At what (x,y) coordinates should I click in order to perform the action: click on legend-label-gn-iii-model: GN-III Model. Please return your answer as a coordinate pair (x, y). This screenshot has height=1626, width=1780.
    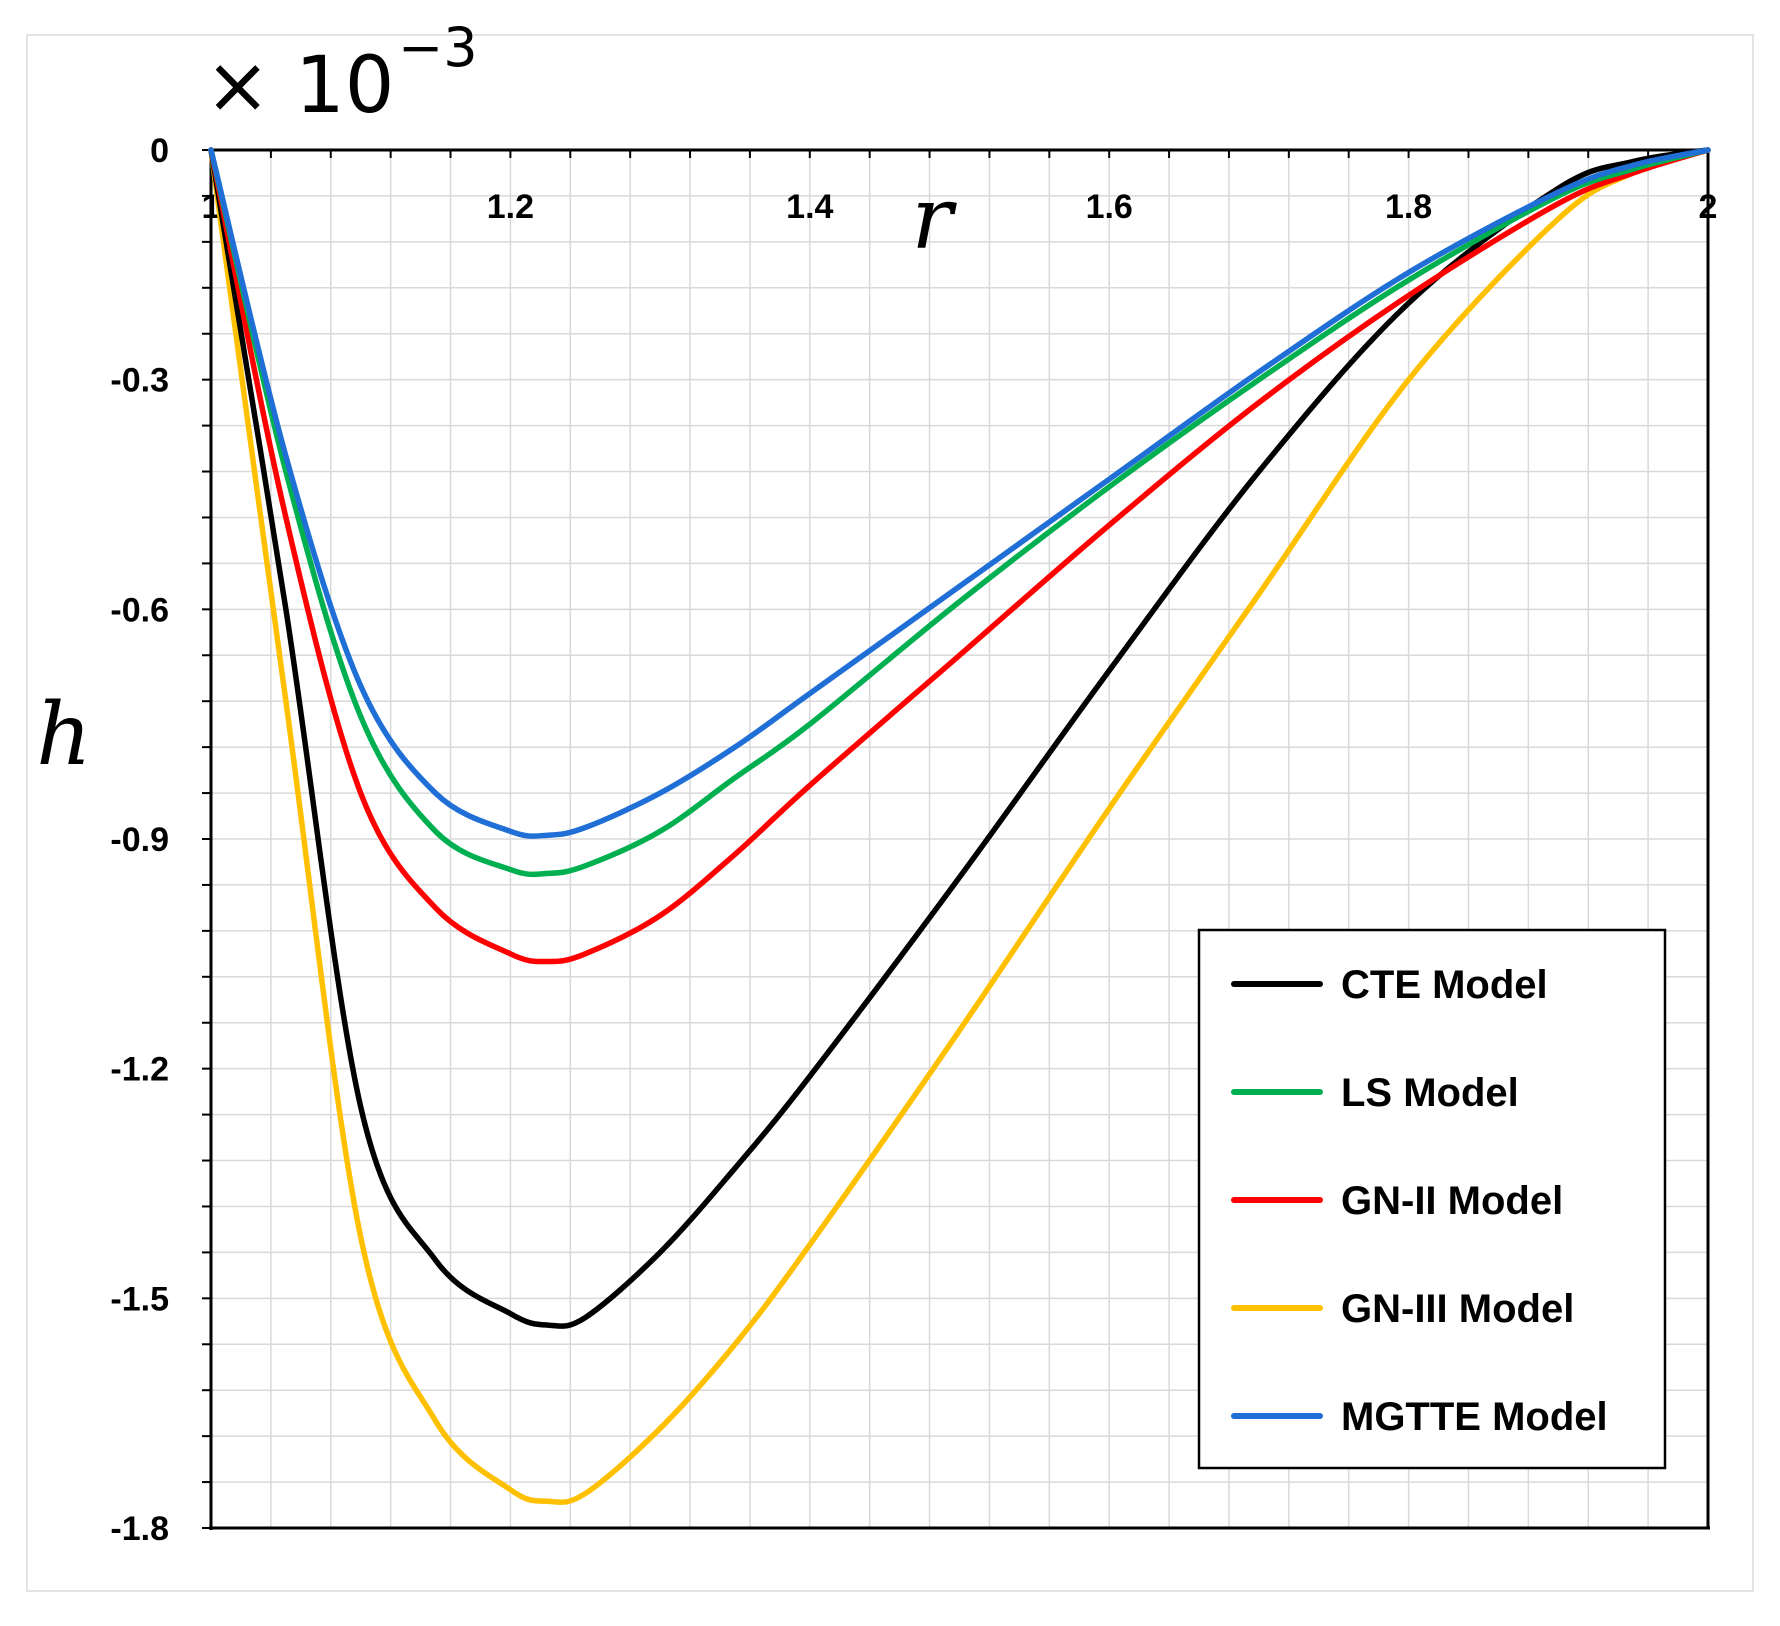
    Looking at the image, I should click on (1457, 1309).